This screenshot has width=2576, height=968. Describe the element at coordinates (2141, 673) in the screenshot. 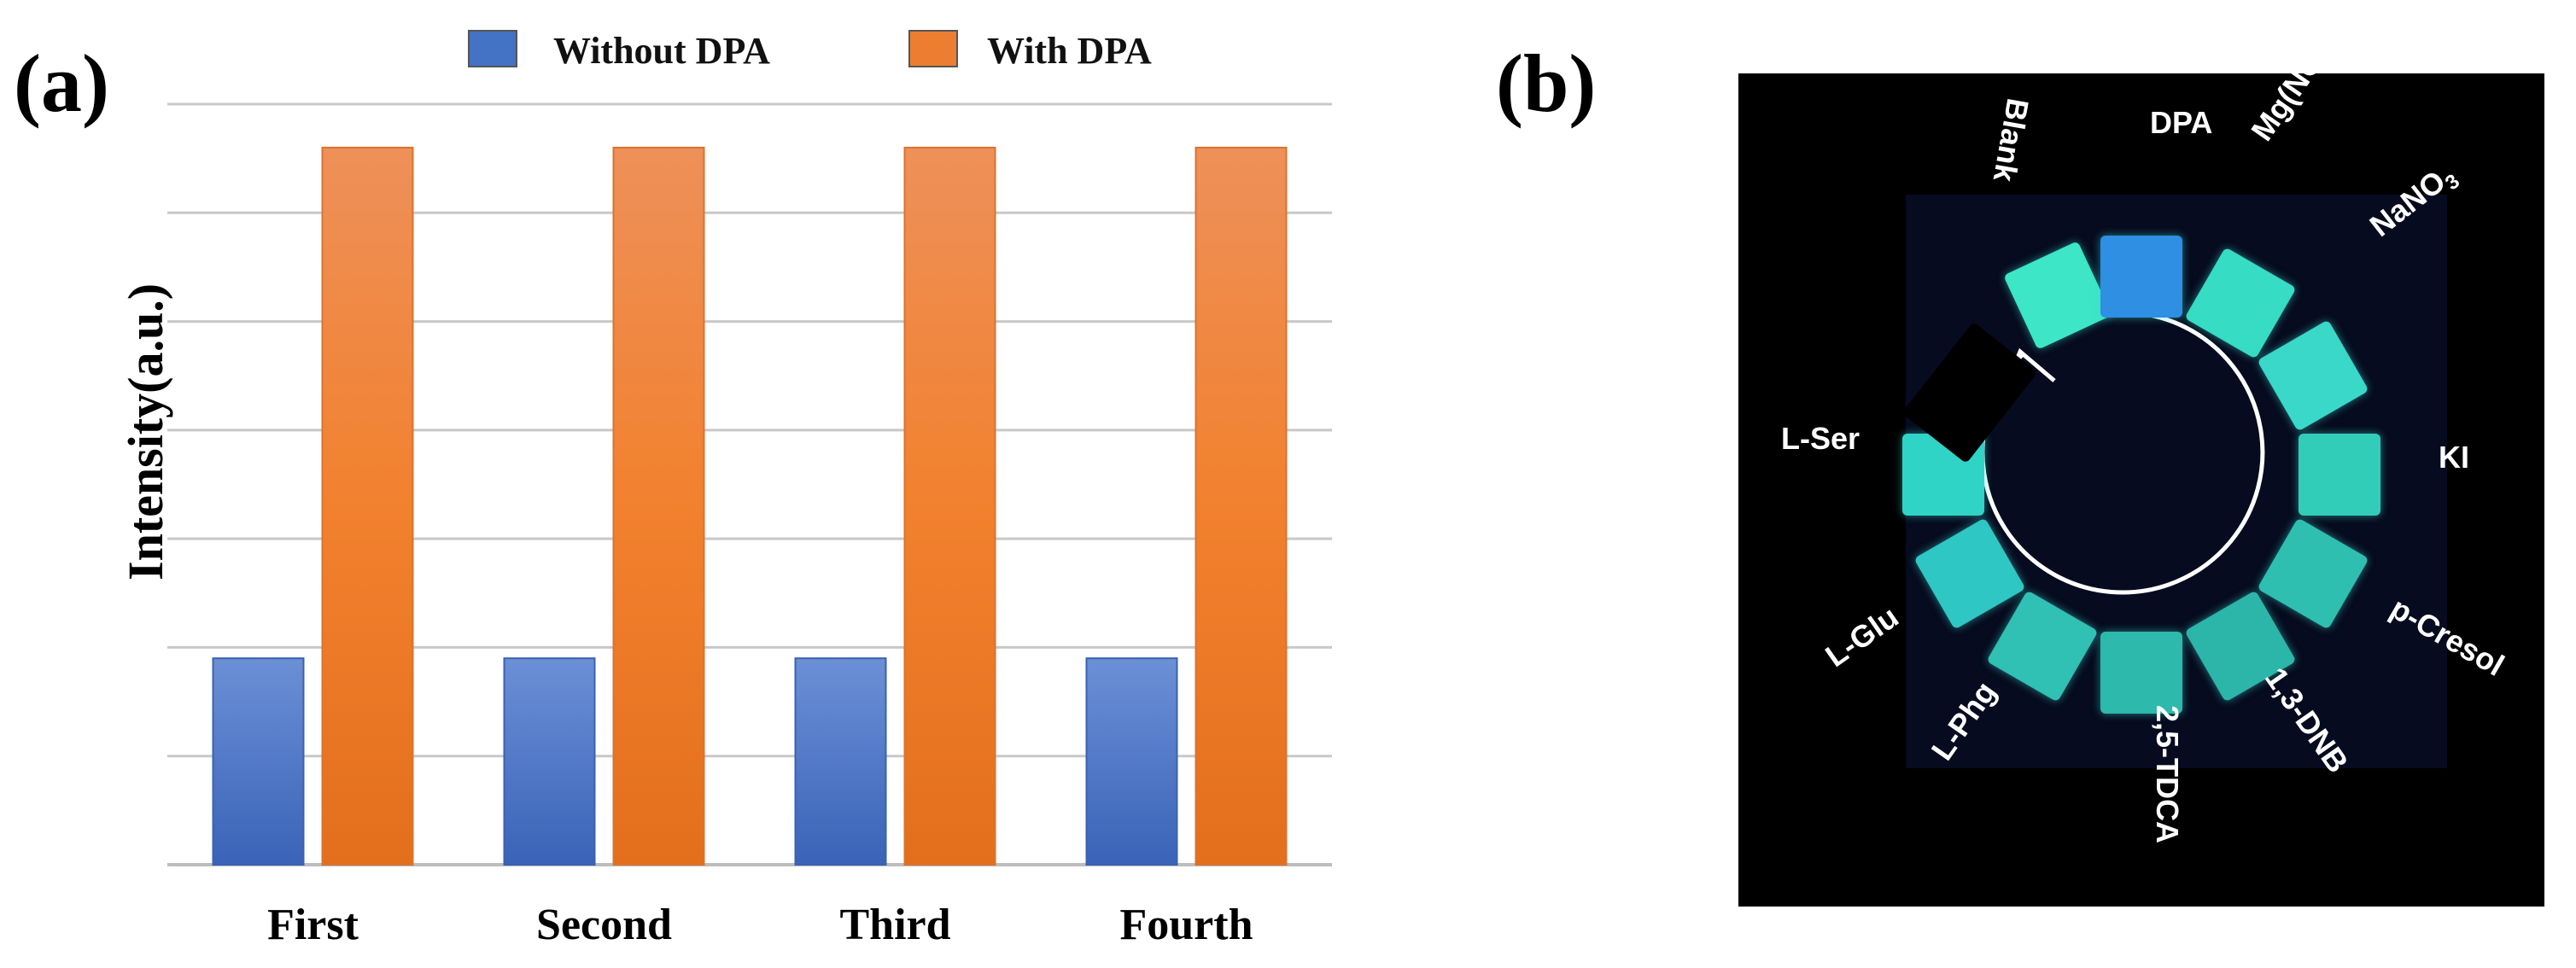

I see `test-strip-2-5-tdca` at that location.